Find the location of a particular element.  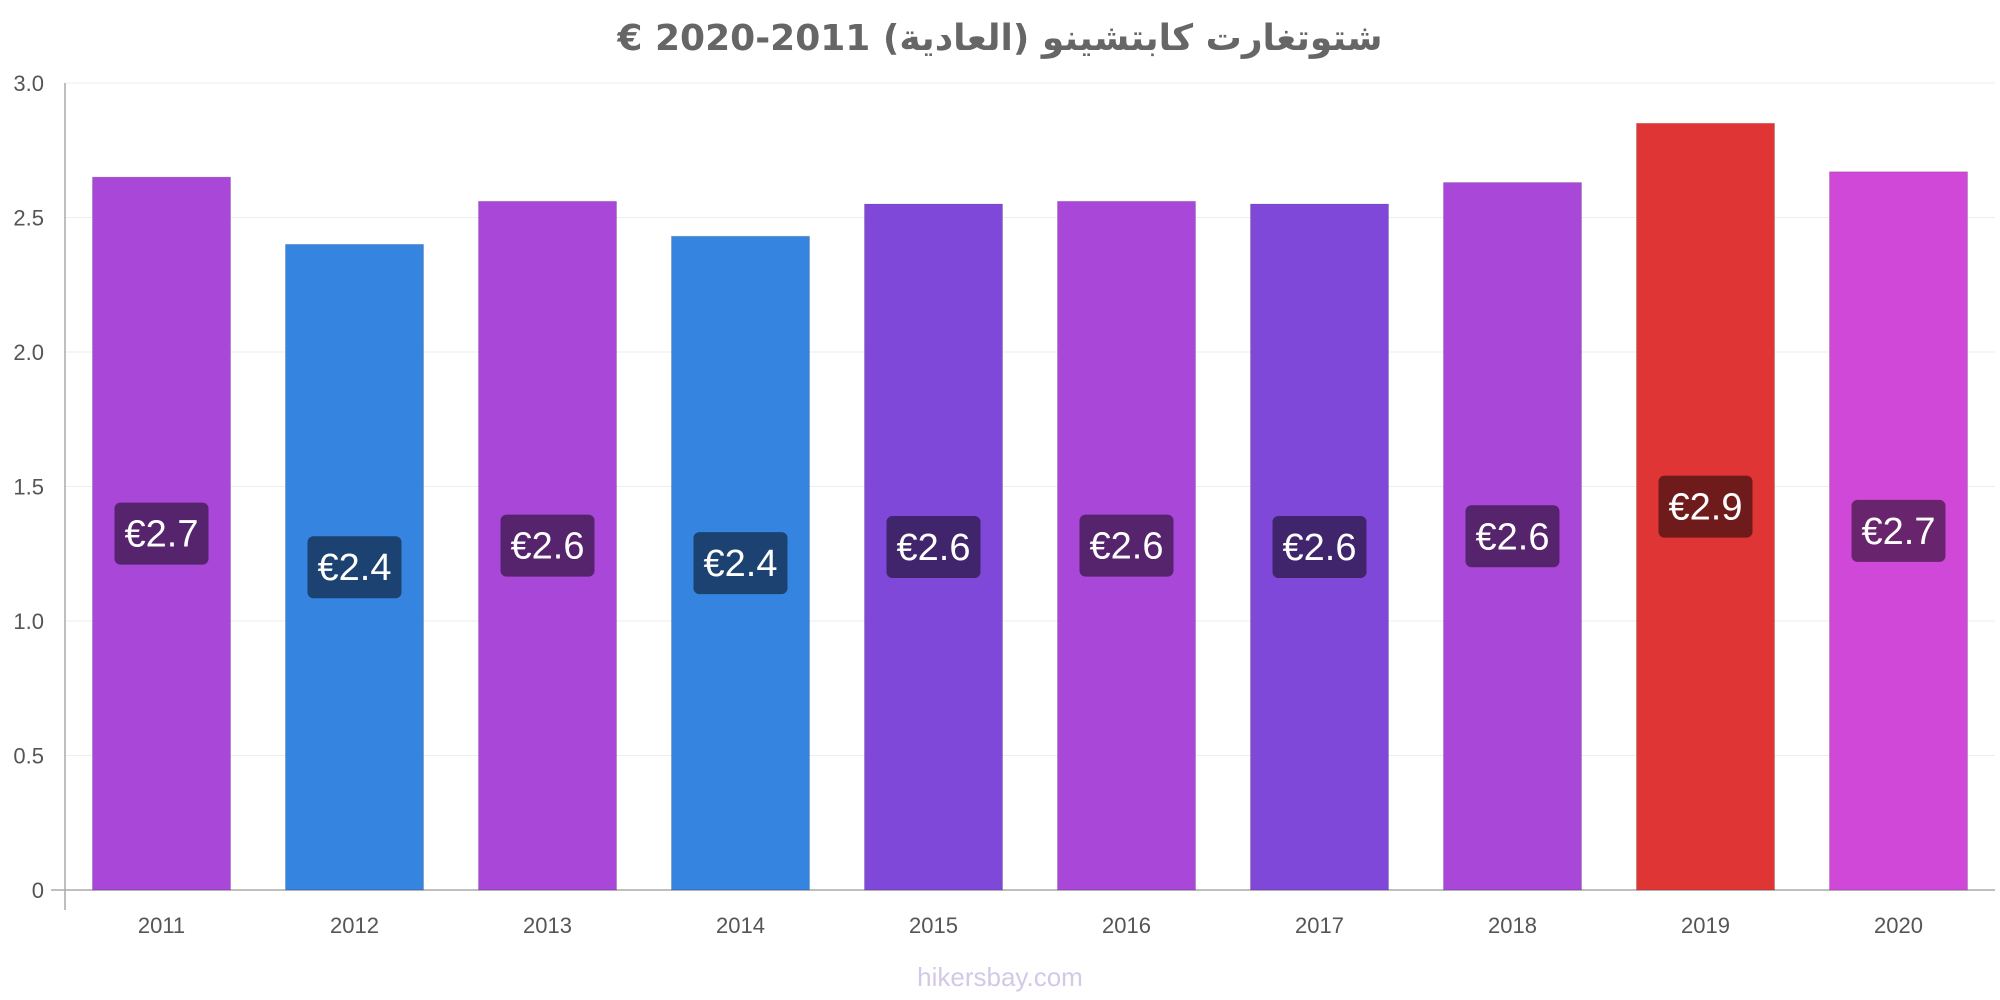

y-tick-label: 2.5 is located at coordinates (28, 218).